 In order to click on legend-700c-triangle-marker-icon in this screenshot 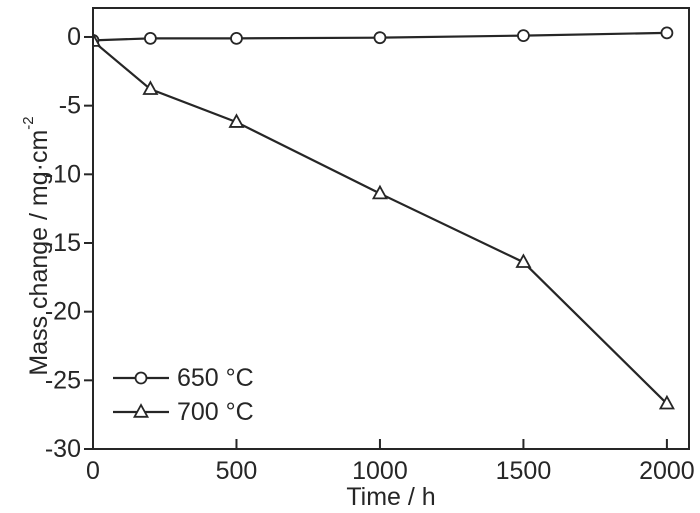, I will do `click(141, 410)`.